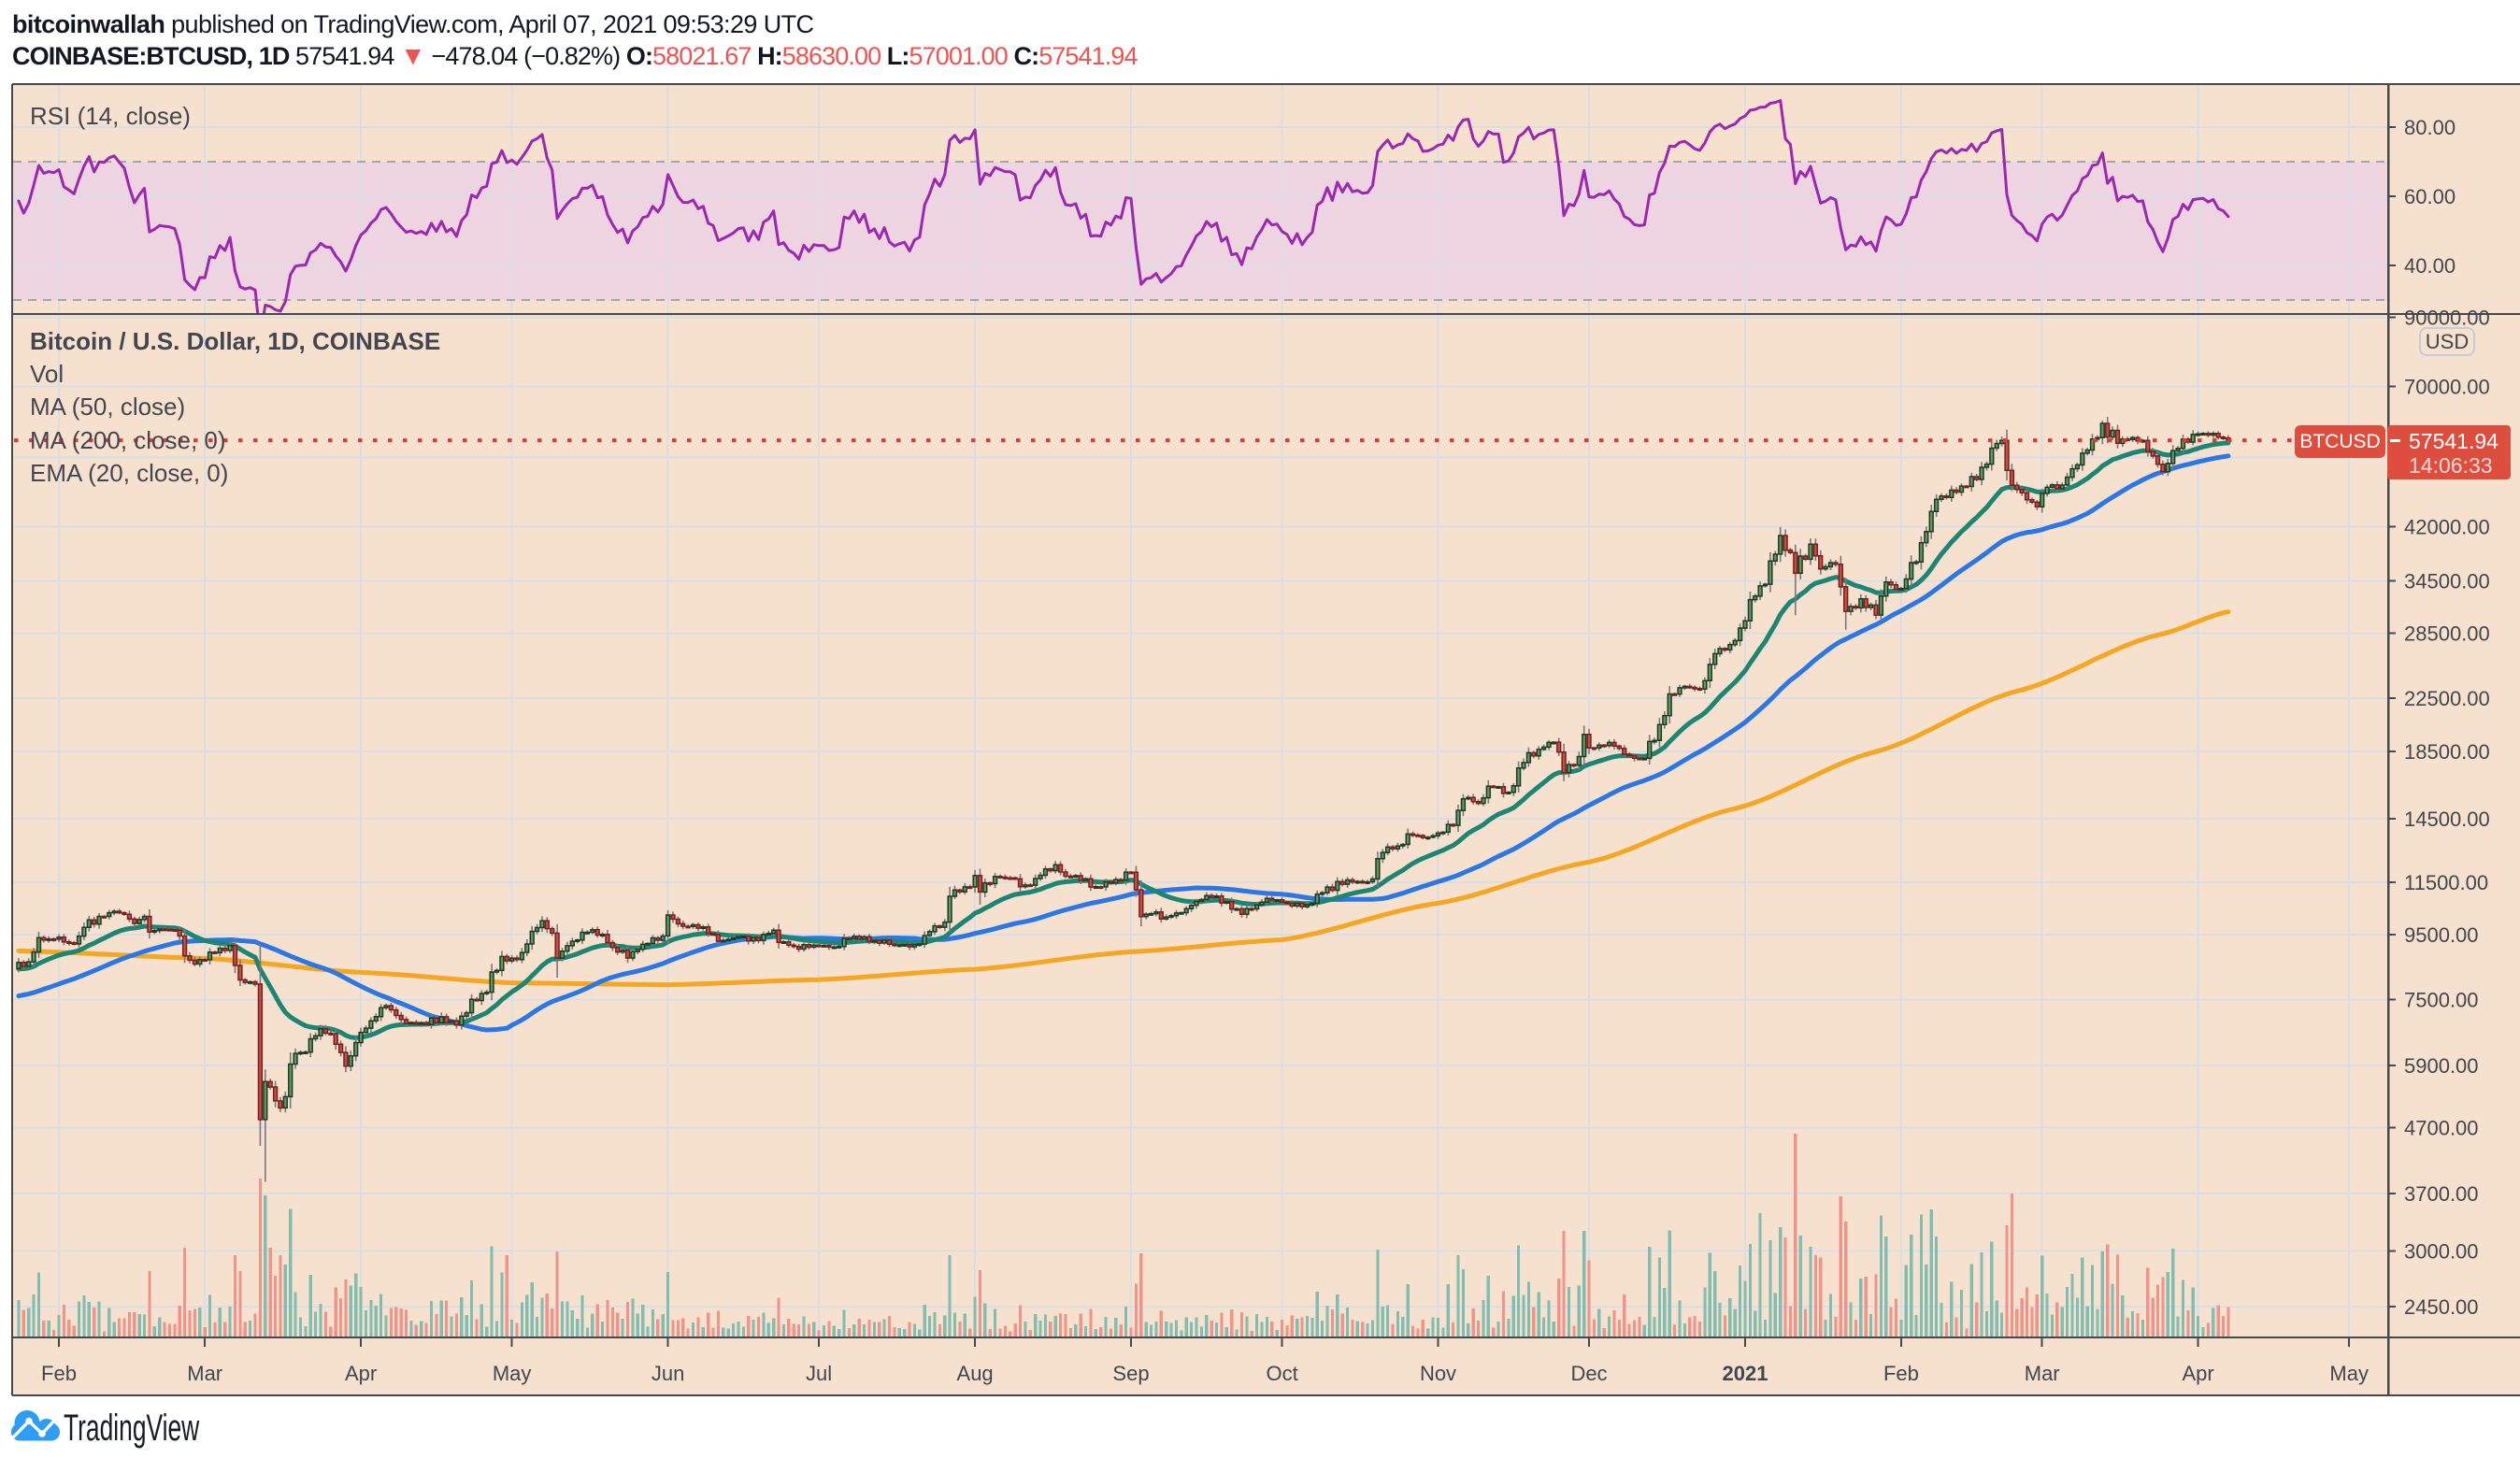 The image size is (2520, 1458). Describe the element at coordinates (2447, 581) in the screenshot. I see `svg-text: 34500.00` at that location.